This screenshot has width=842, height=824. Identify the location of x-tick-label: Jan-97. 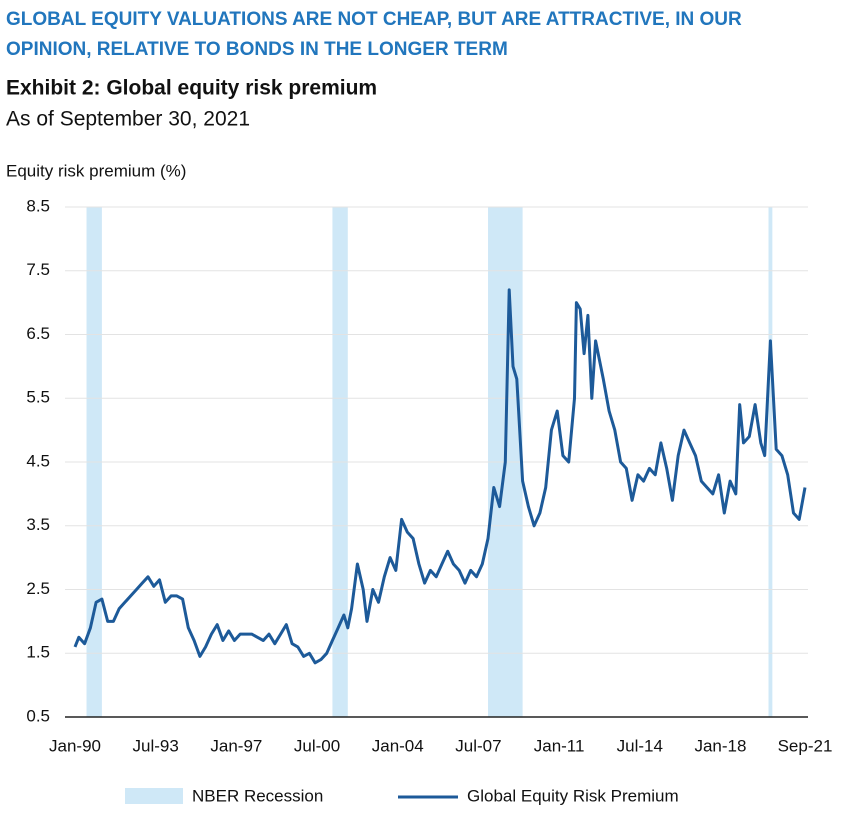
(236, 745).